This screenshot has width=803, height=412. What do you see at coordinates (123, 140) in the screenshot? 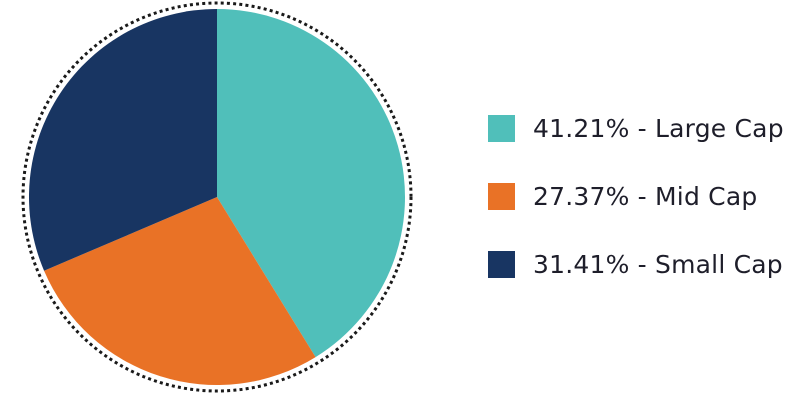
I see `pie-slice-small-cap` at bounding box center [123, 140].